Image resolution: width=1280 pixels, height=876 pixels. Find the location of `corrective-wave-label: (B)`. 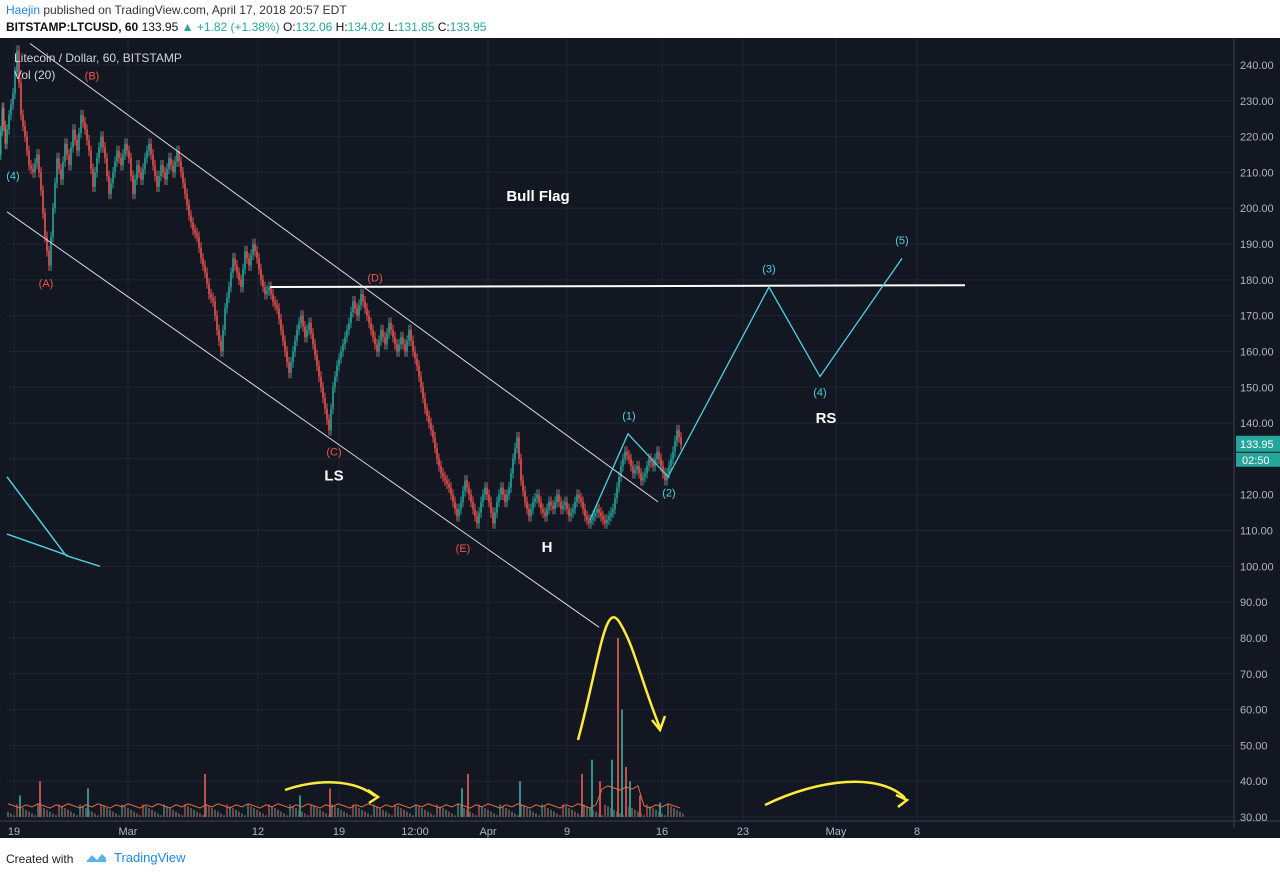

corrective-wave-label: (B) is located at coordinates (92, 76).